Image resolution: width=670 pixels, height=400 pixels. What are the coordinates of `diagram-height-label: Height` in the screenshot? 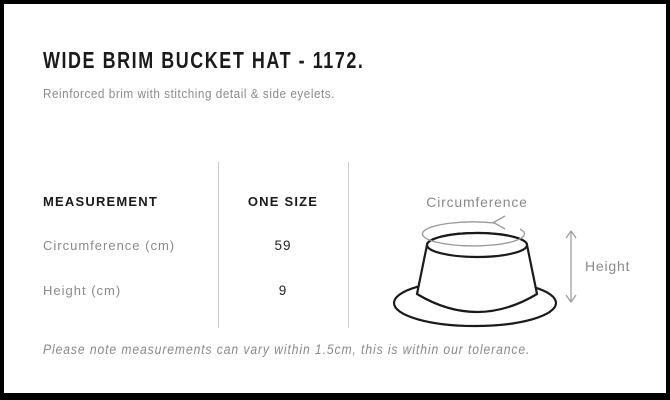 It's located at (608, 266).